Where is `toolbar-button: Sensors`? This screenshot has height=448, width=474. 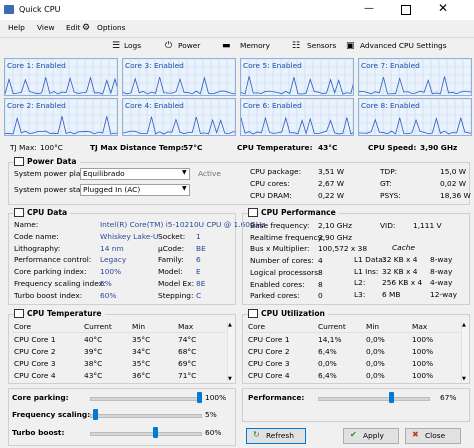
toolbar-button: Sensors is located at coordinates (322, 45).